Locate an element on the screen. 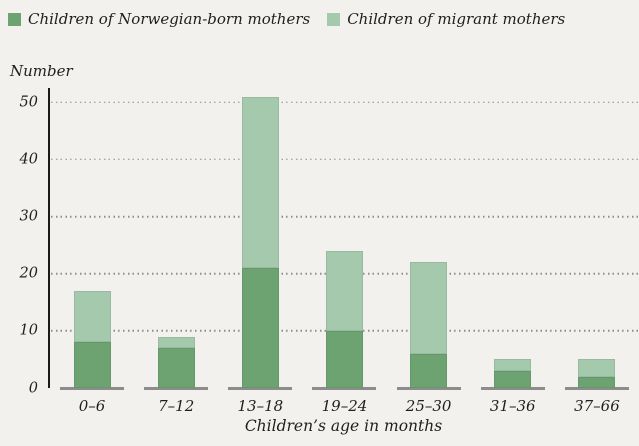 Image resolution: width=639 pixels, height=446 pixels. legend-label-migrant: Children of migrant mothers is located at coordinates (456, 19).